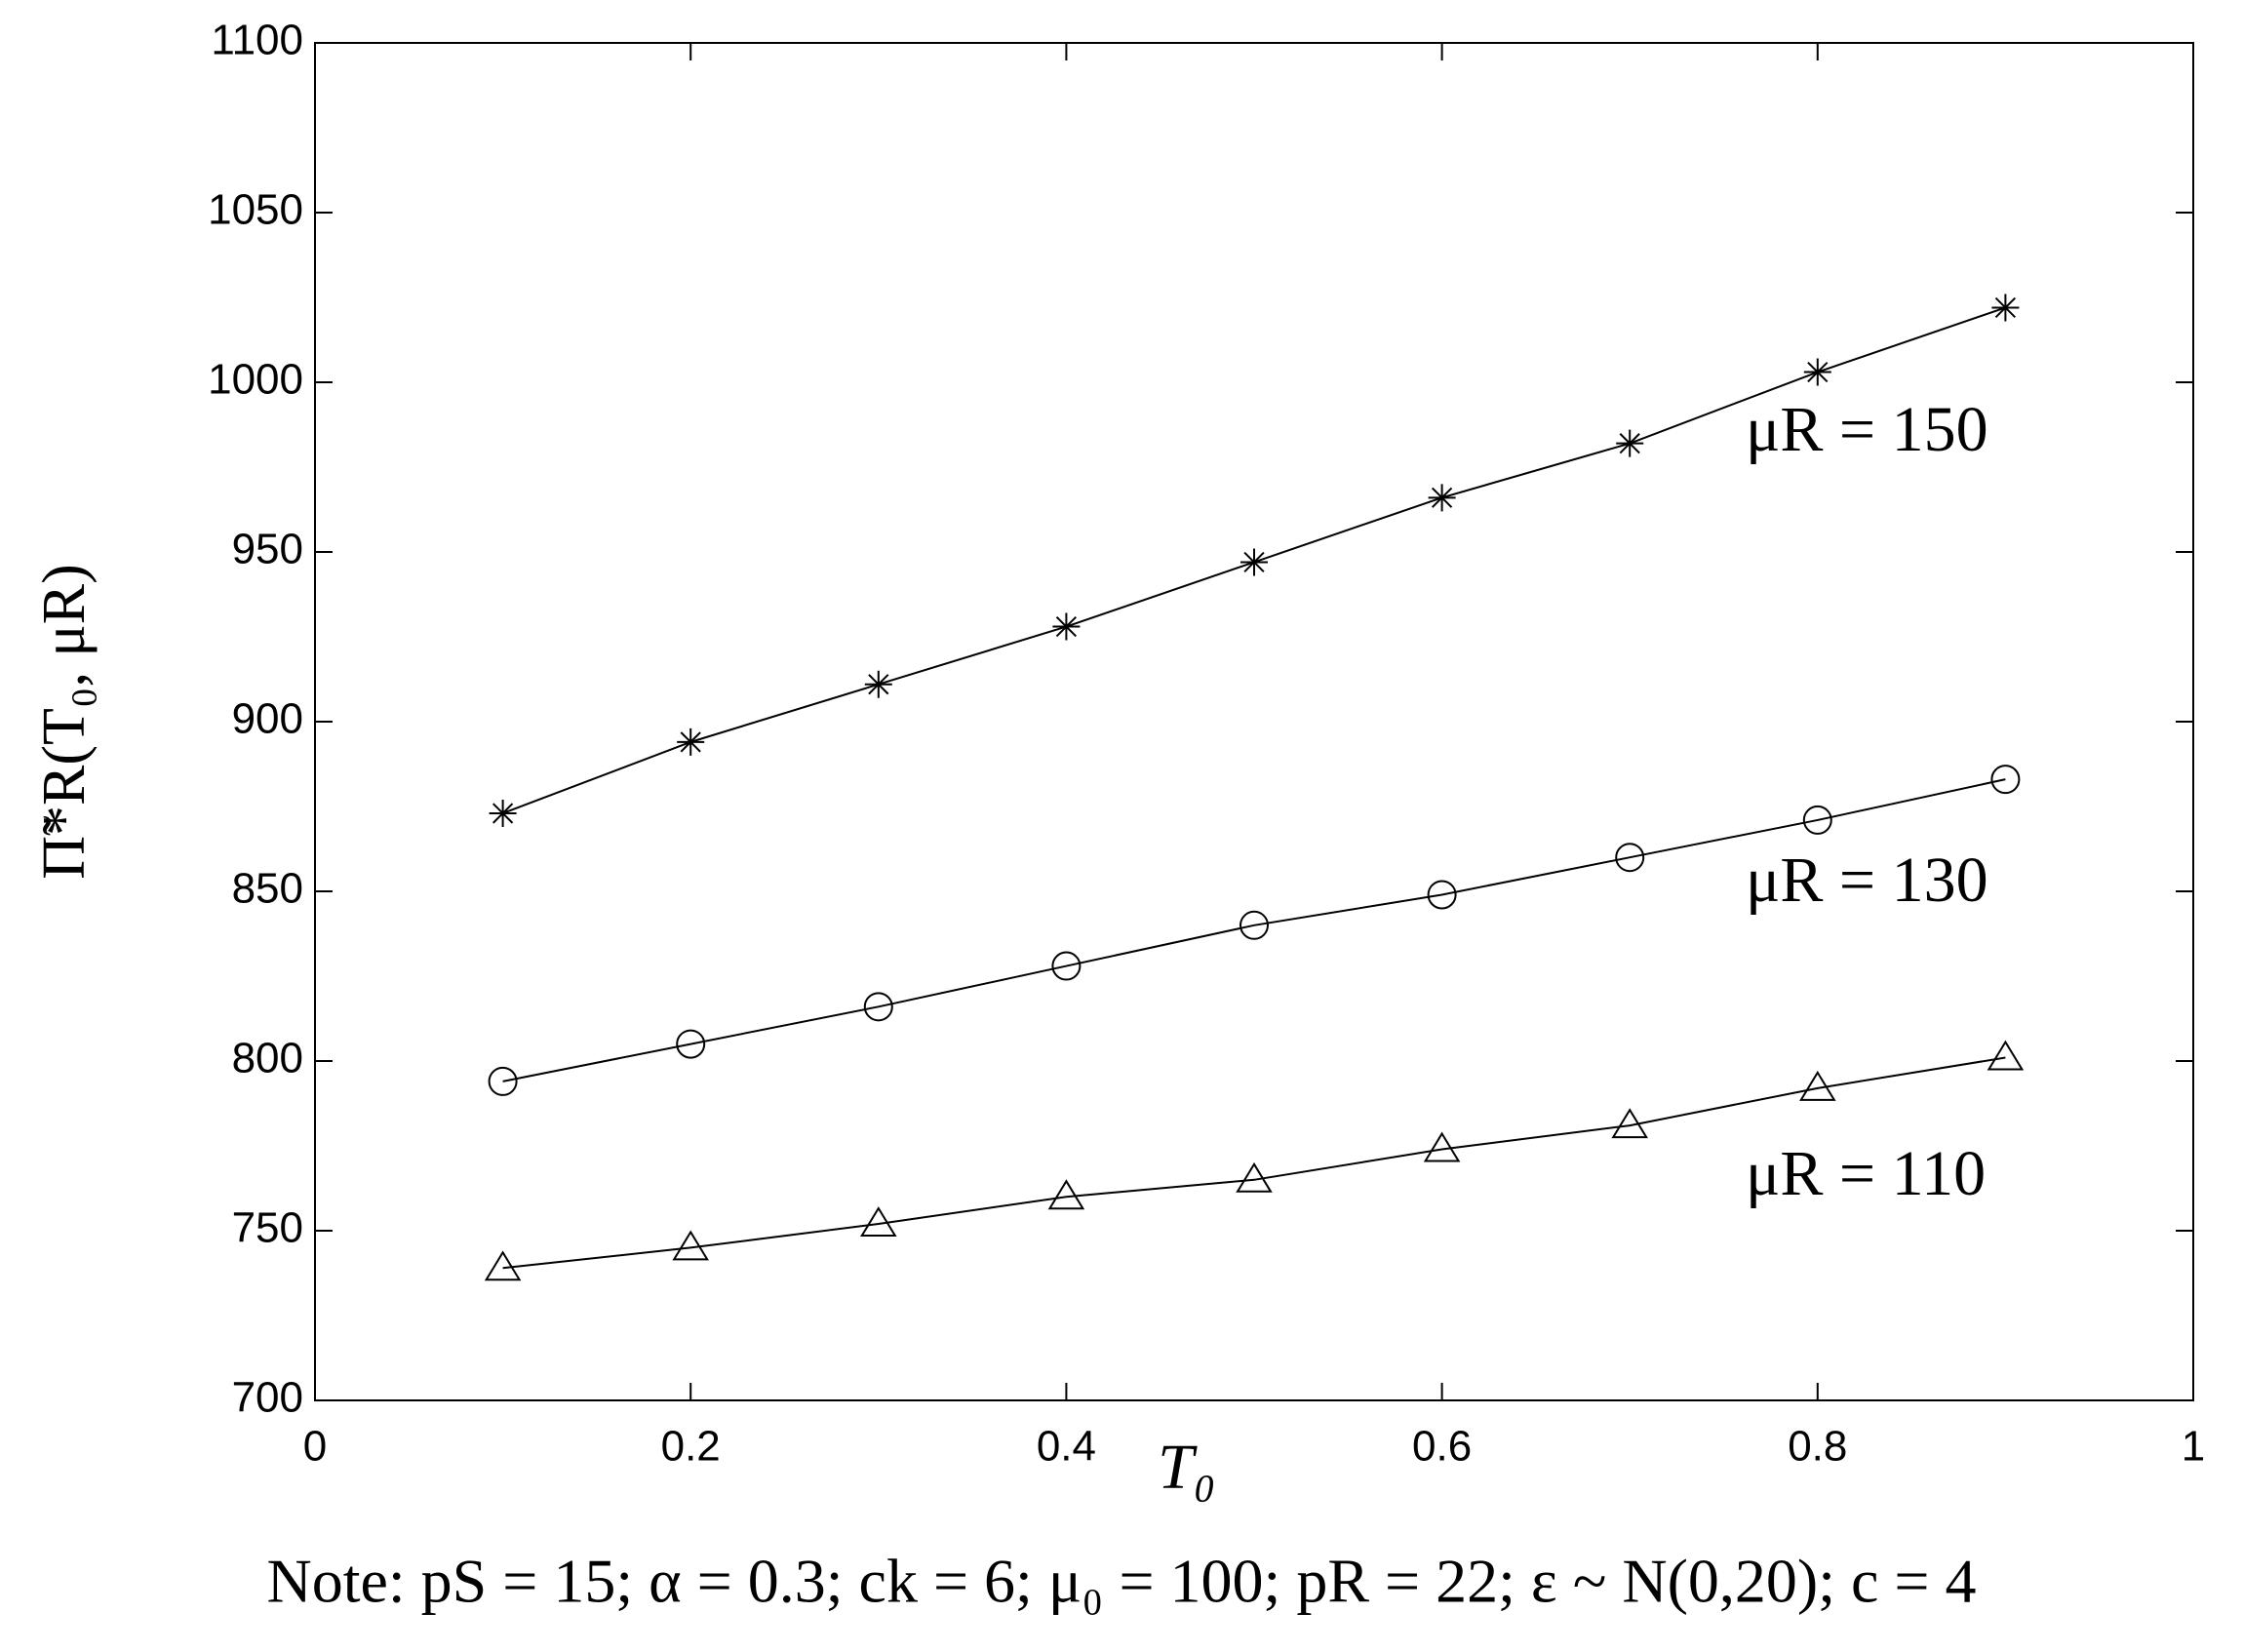 The width and height of the screenshot is (2243, 1652). Describe the element at coordinates (268, 549) in the screenshot. I see `y-tick-label: 950` at that location.